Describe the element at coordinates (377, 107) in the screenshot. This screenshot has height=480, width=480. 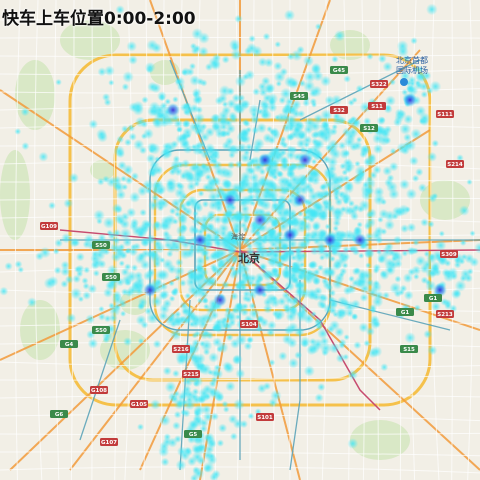
I see `route-shield-label: S11` at that location.